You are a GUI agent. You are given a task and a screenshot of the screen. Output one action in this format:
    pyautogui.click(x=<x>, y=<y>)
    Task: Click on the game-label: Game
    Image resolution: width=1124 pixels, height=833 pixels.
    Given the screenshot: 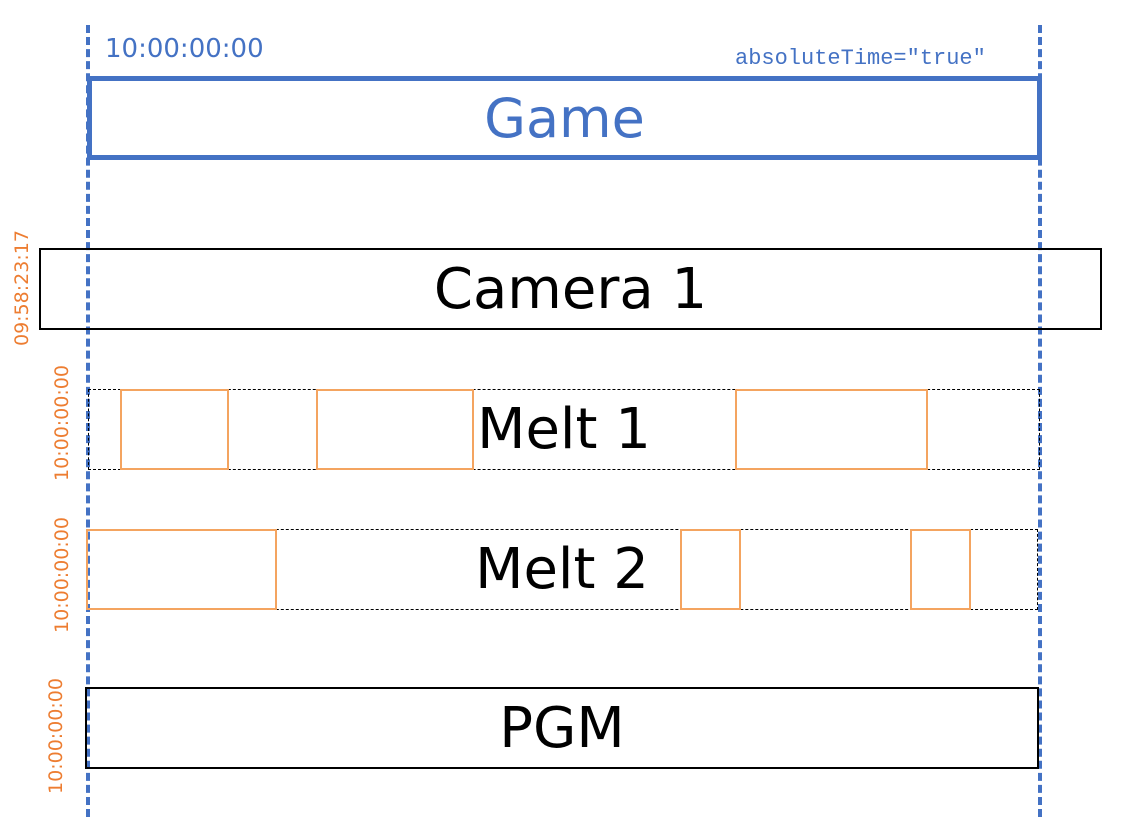 What is the action you would take?
    pyautogui.click(x=564, y=118)
    